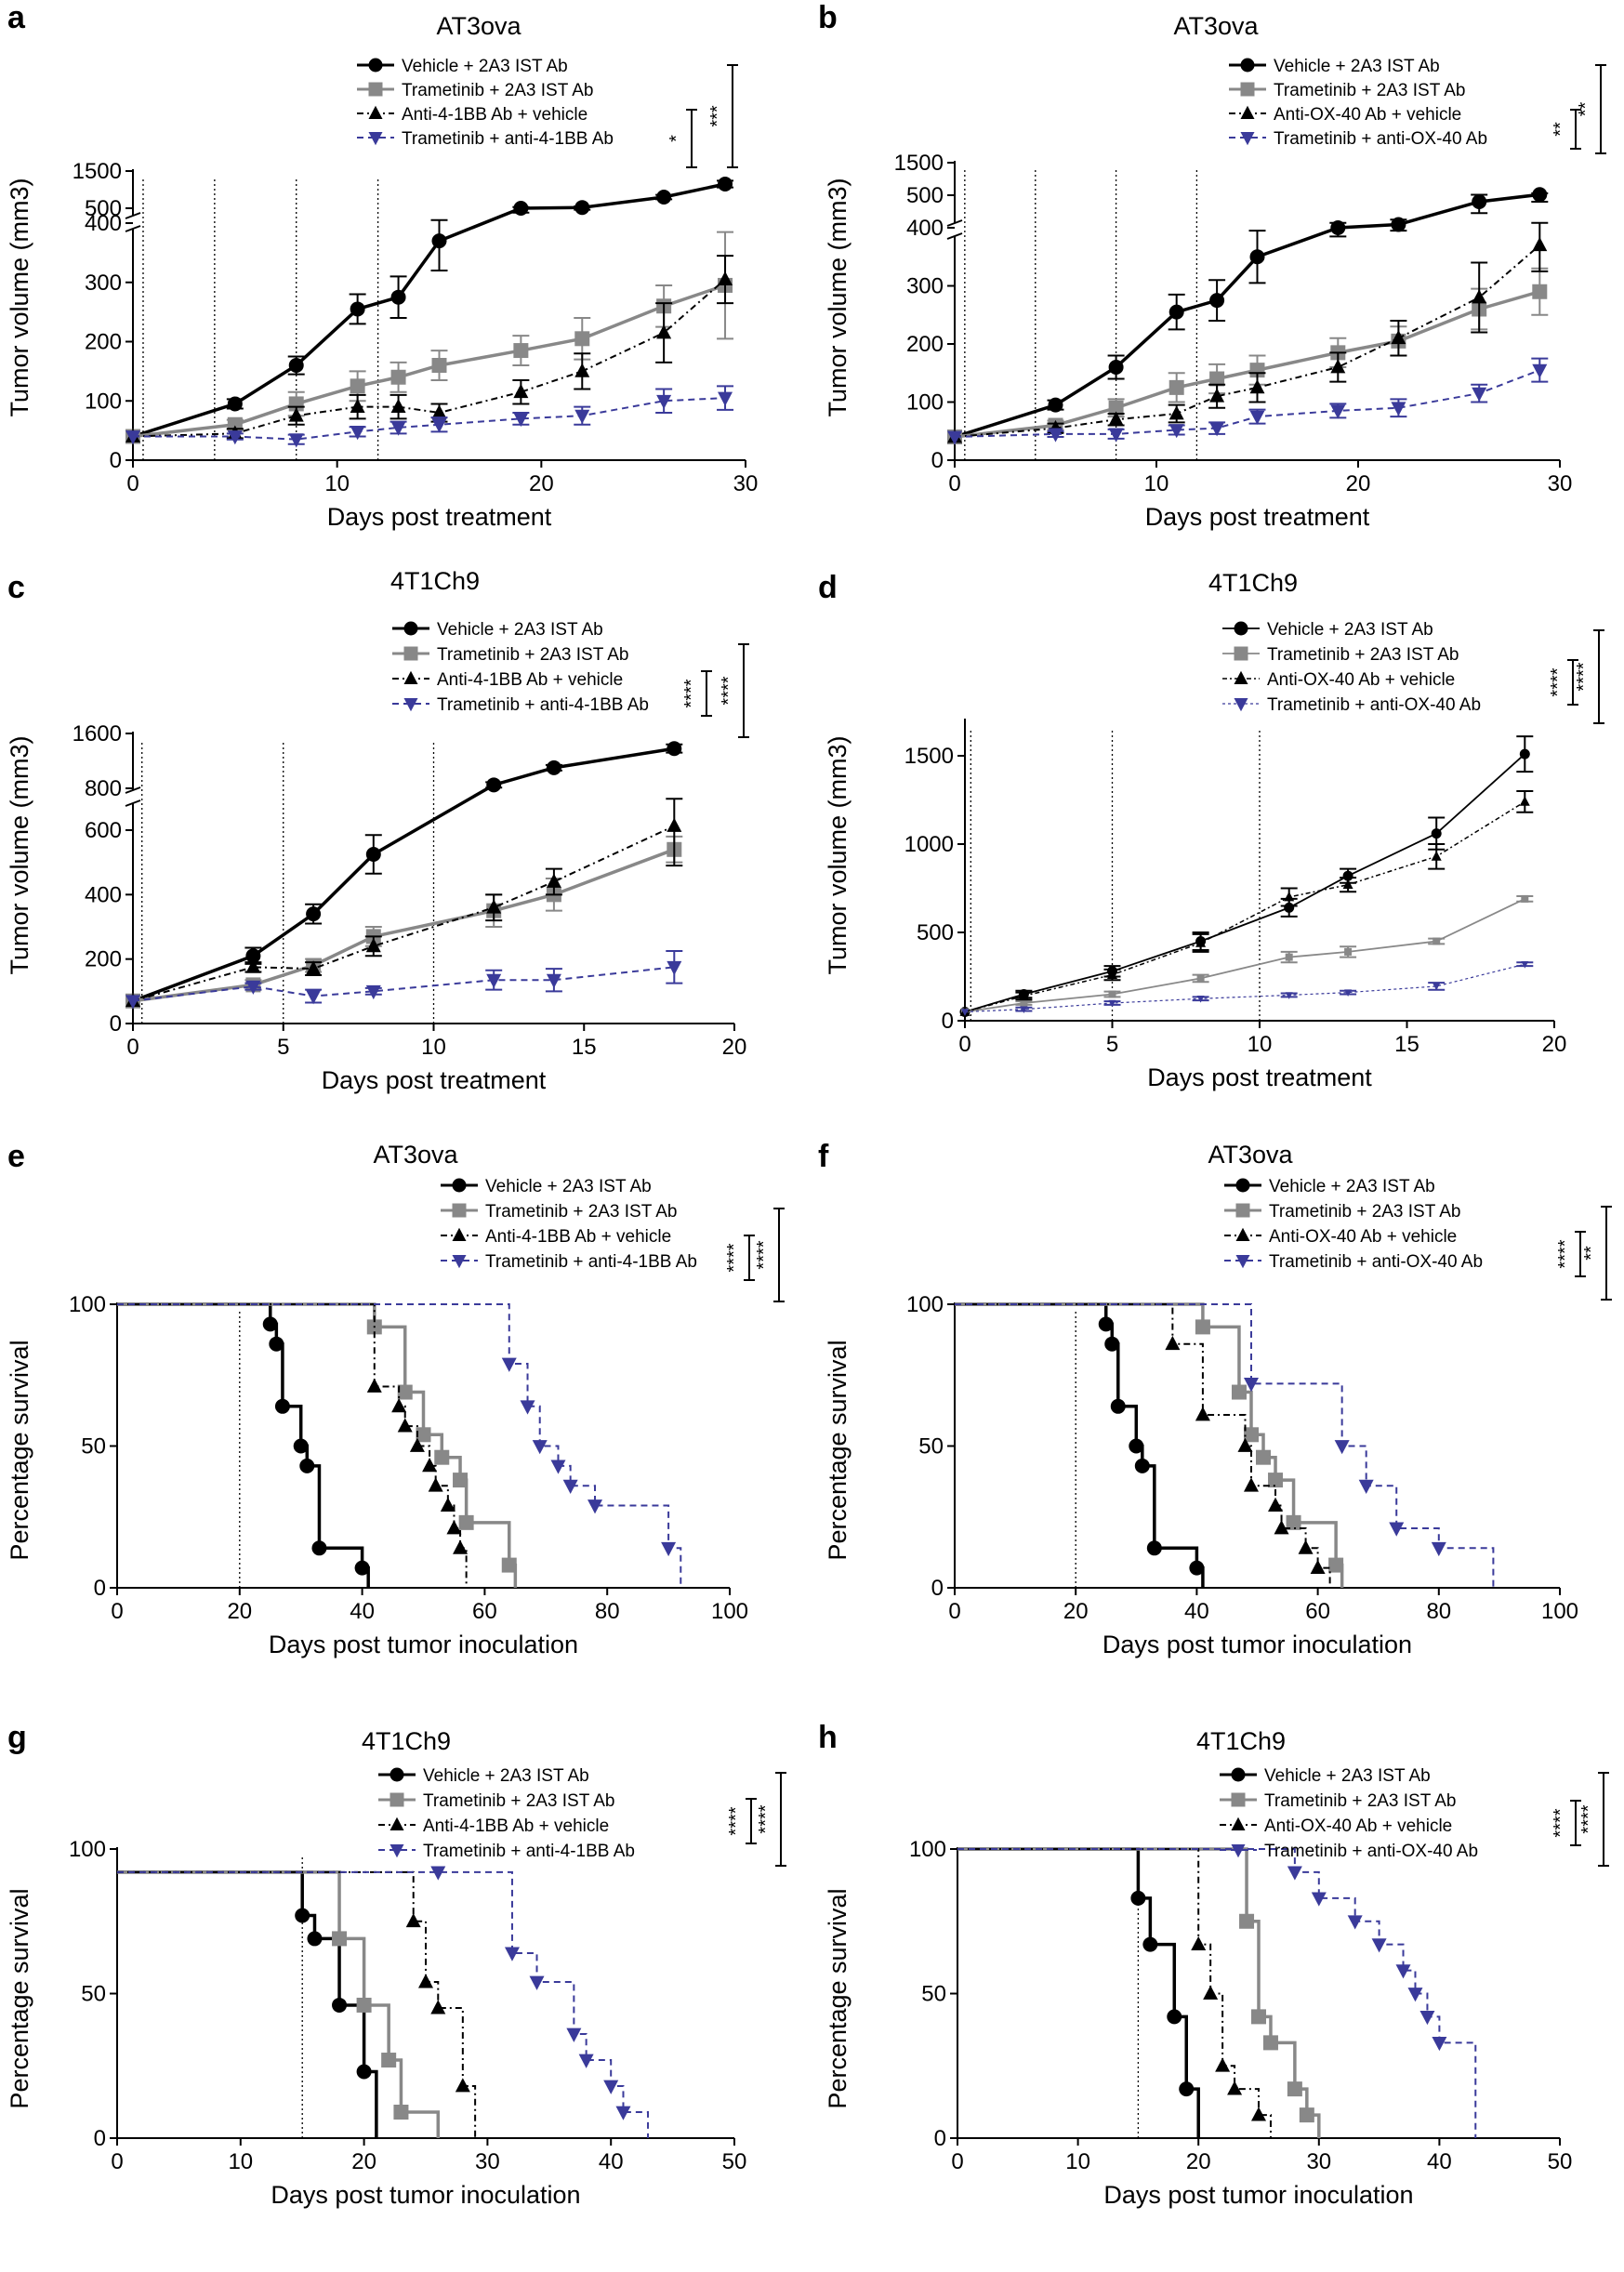  I want to click on y-tick-label: 1500, so click(919, 163).